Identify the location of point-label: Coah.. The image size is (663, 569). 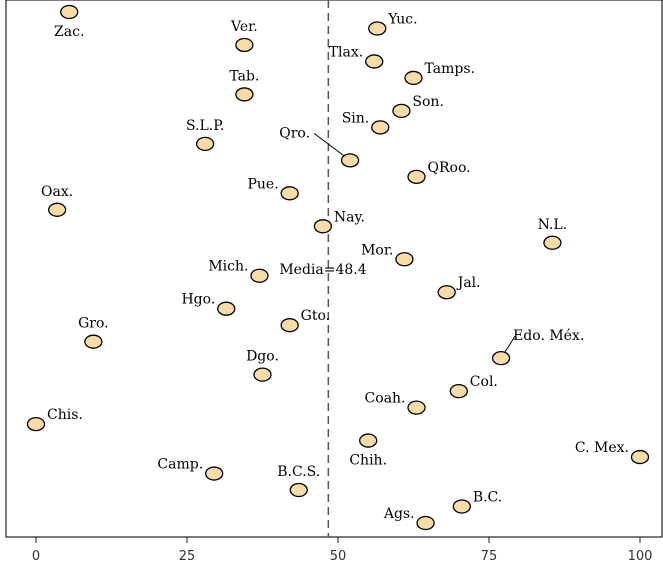
(385, 399).